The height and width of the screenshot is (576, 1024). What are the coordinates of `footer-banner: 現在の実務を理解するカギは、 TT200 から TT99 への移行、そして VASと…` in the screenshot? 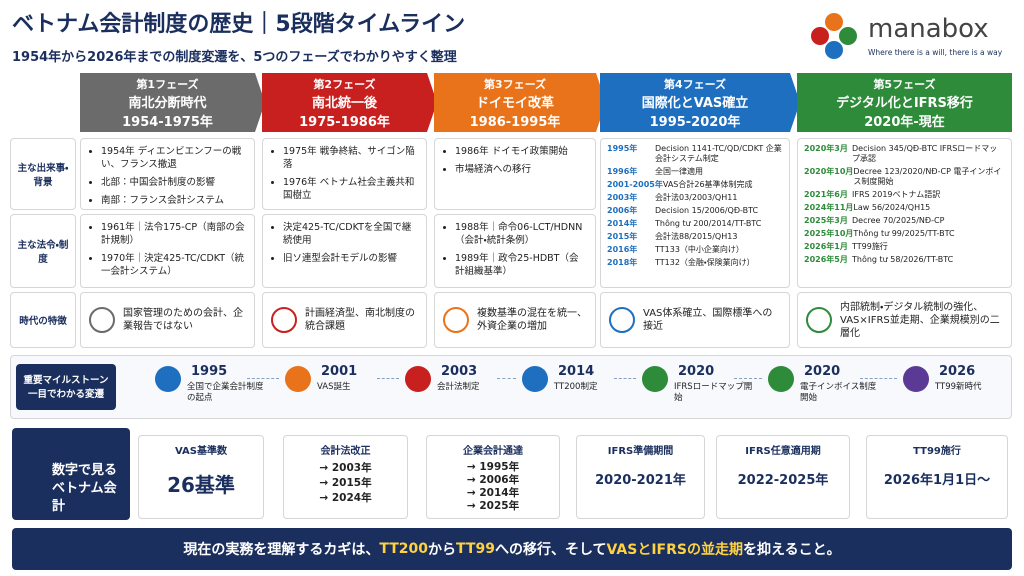 It's located at (512, 549).